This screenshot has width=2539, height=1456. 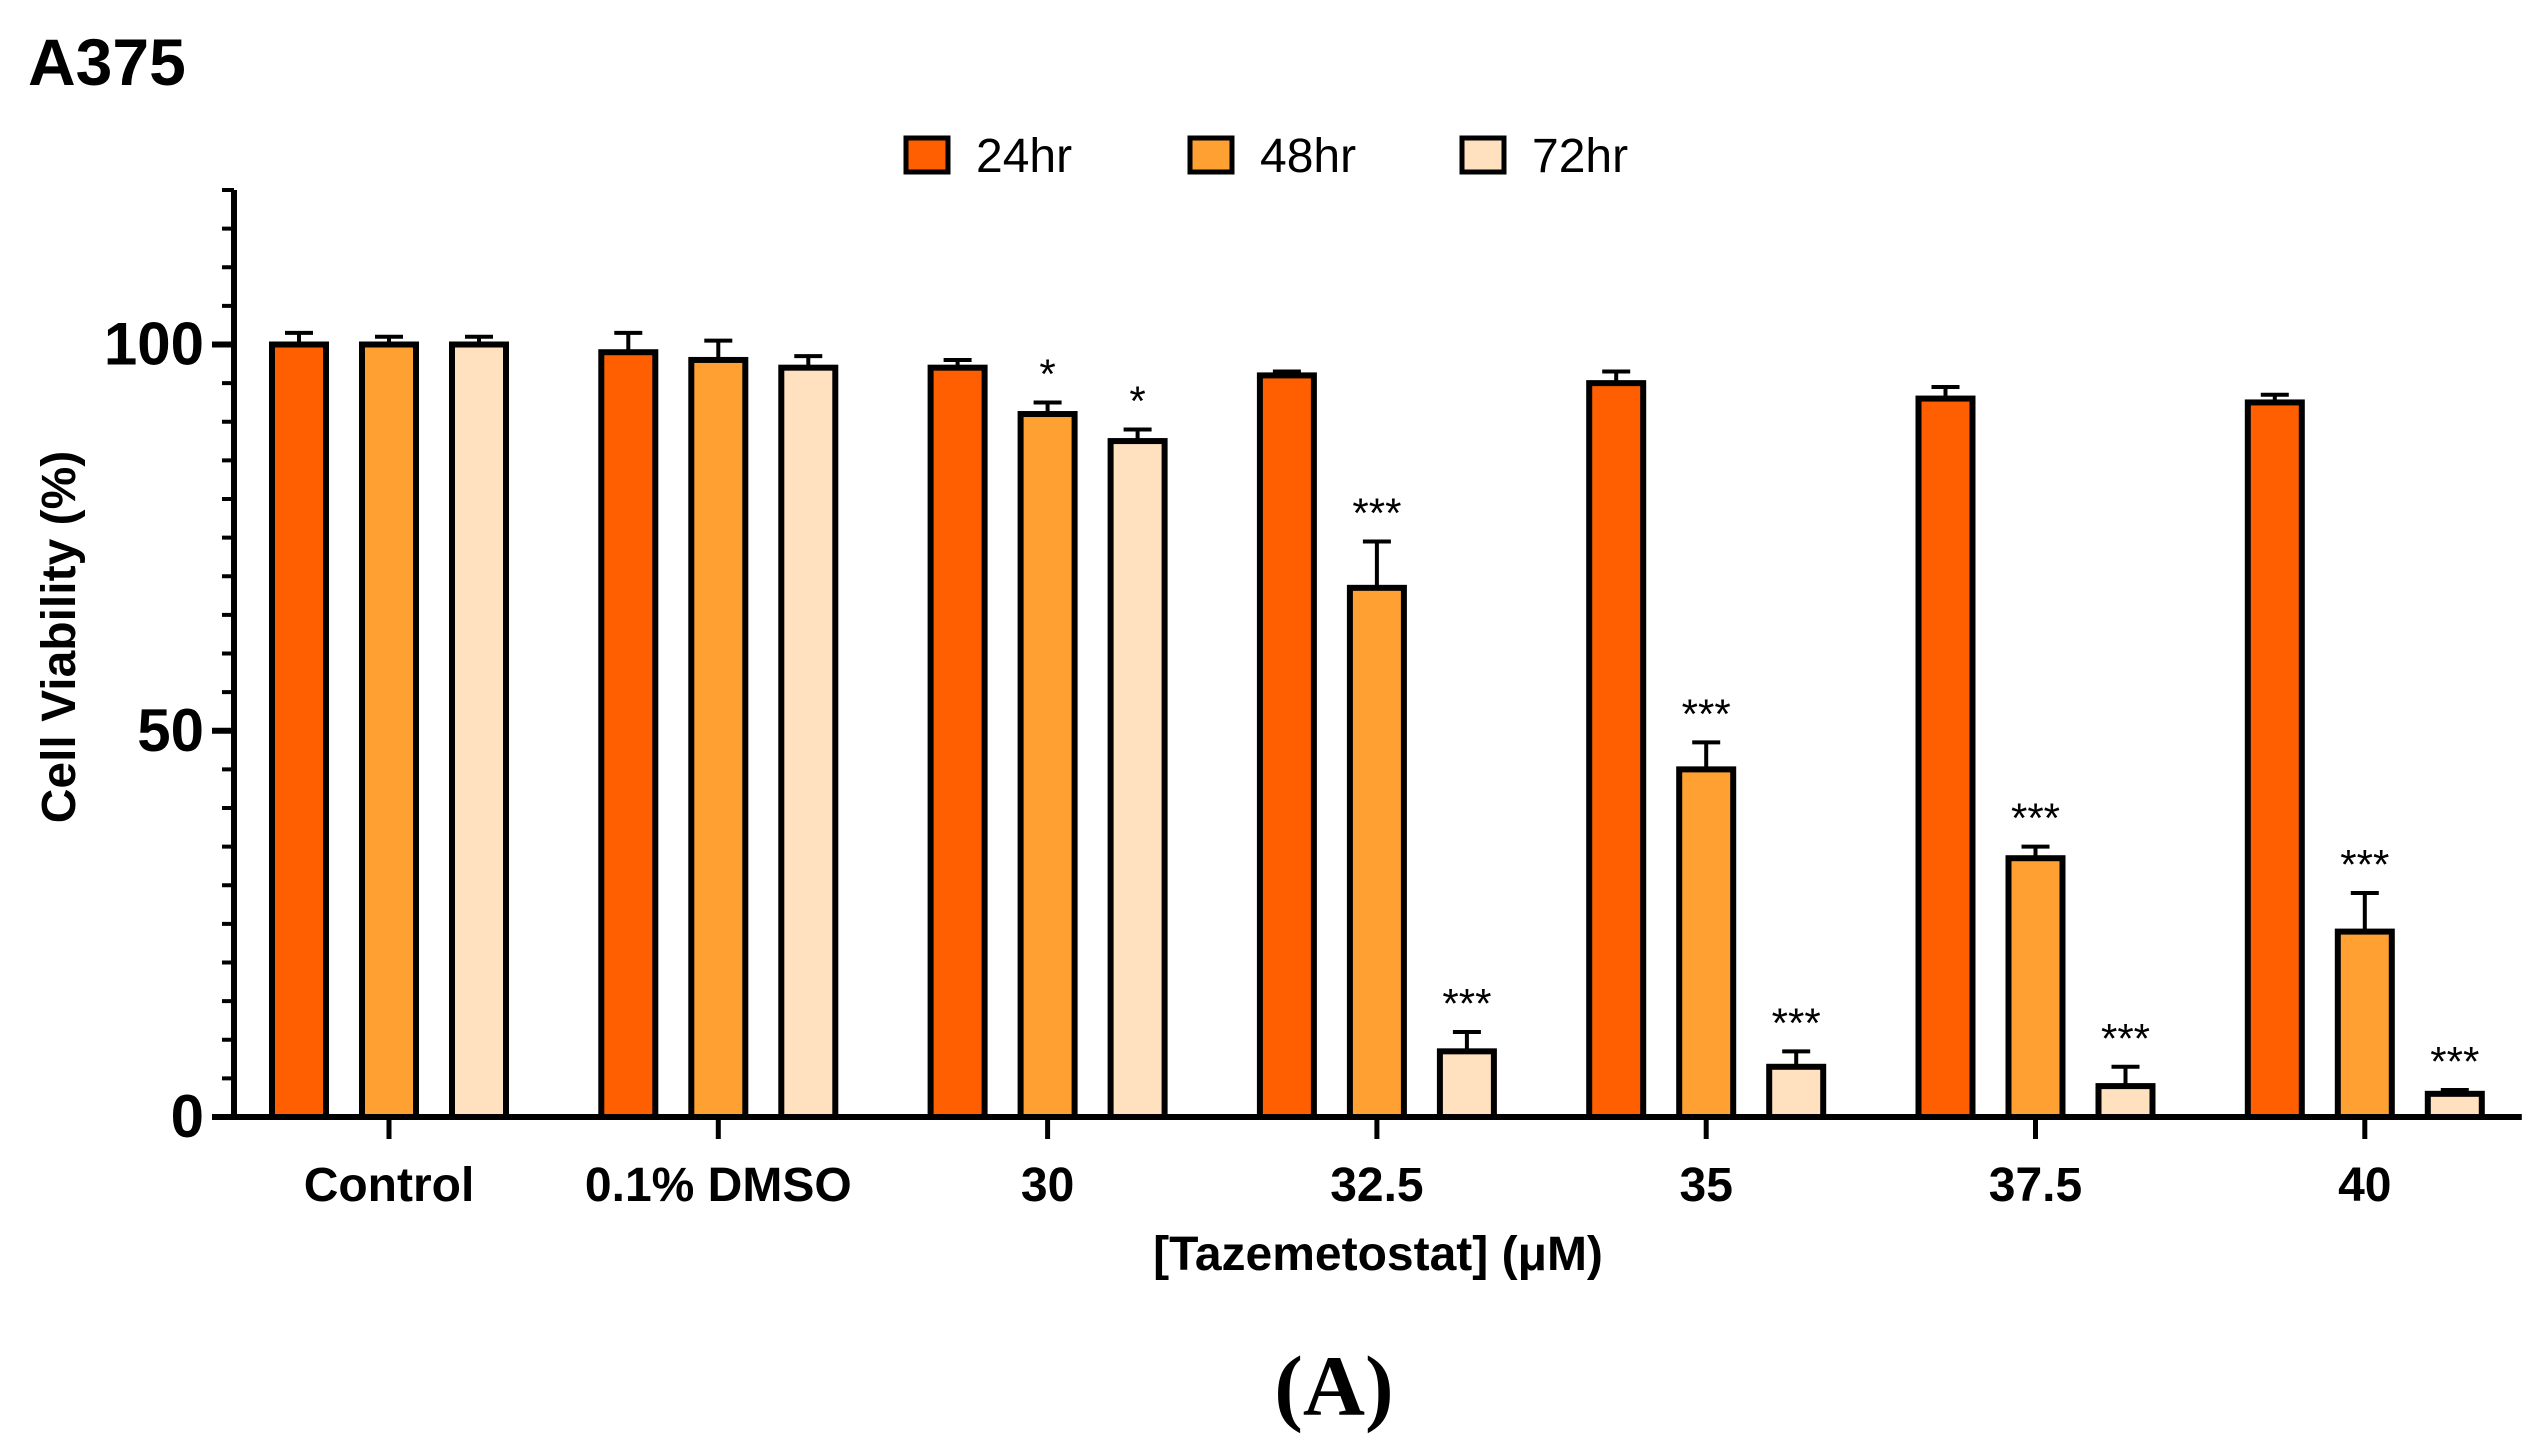 I want to click on x-tick-label: 32.5, so click(x=1376, y=1185).